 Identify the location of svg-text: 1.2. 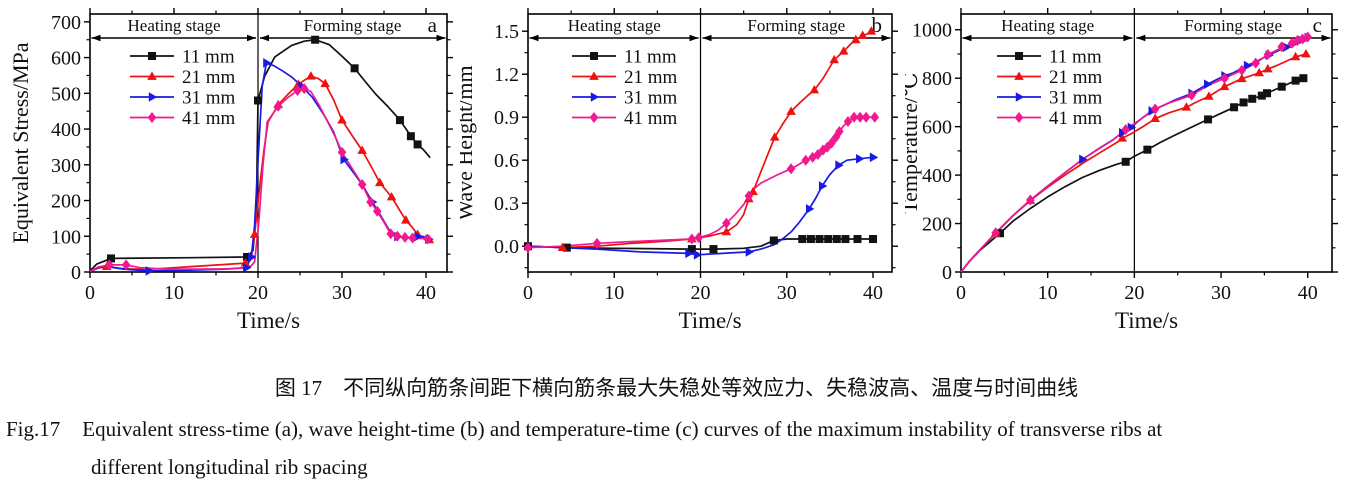
(506, 75).